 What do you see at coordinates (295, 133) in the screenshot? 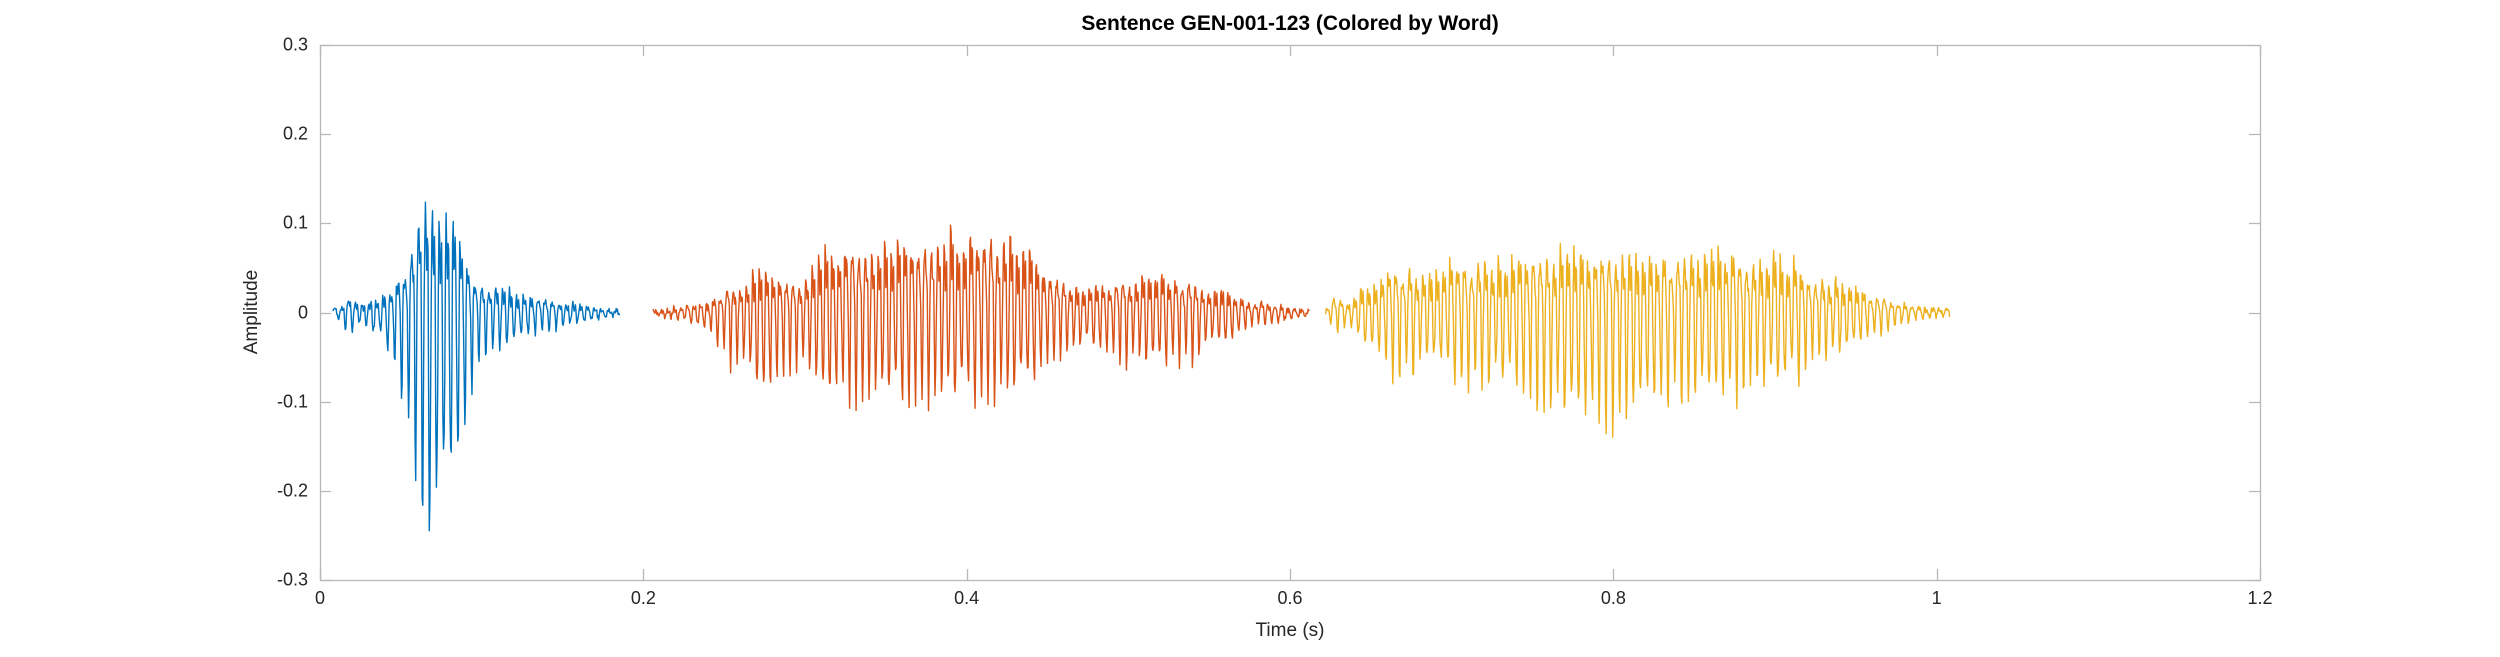
I see `y-tick-label: 0.2` at bounding box center [295, 133].